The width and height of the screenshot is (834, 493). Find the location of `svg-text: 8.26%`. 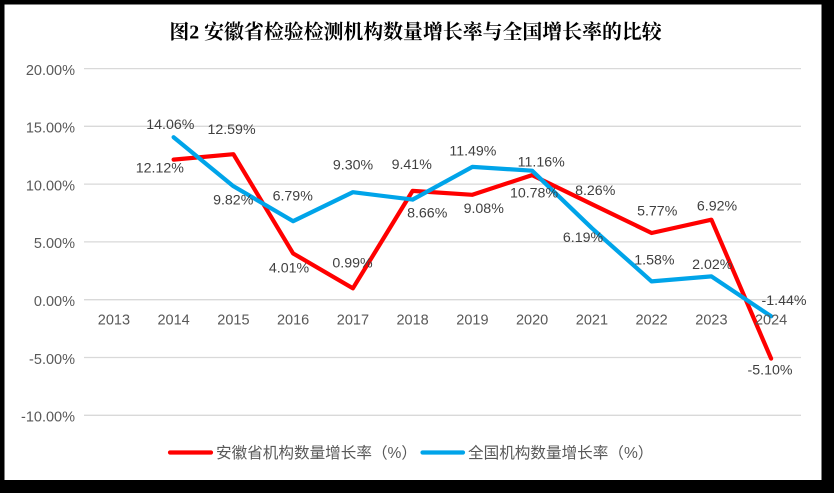

svg-text: 8.26% is located at coordinates (595, 191).